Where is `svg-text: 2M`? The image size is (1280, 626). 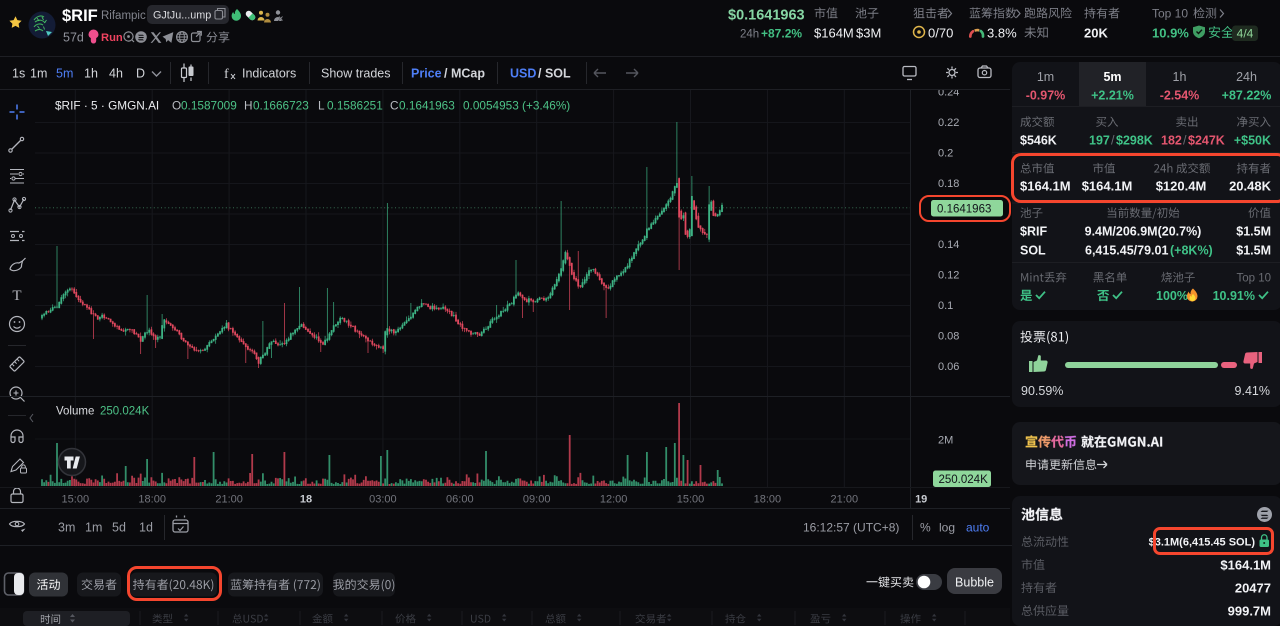 svg-text: 2M is located at coordinates (945, 441).